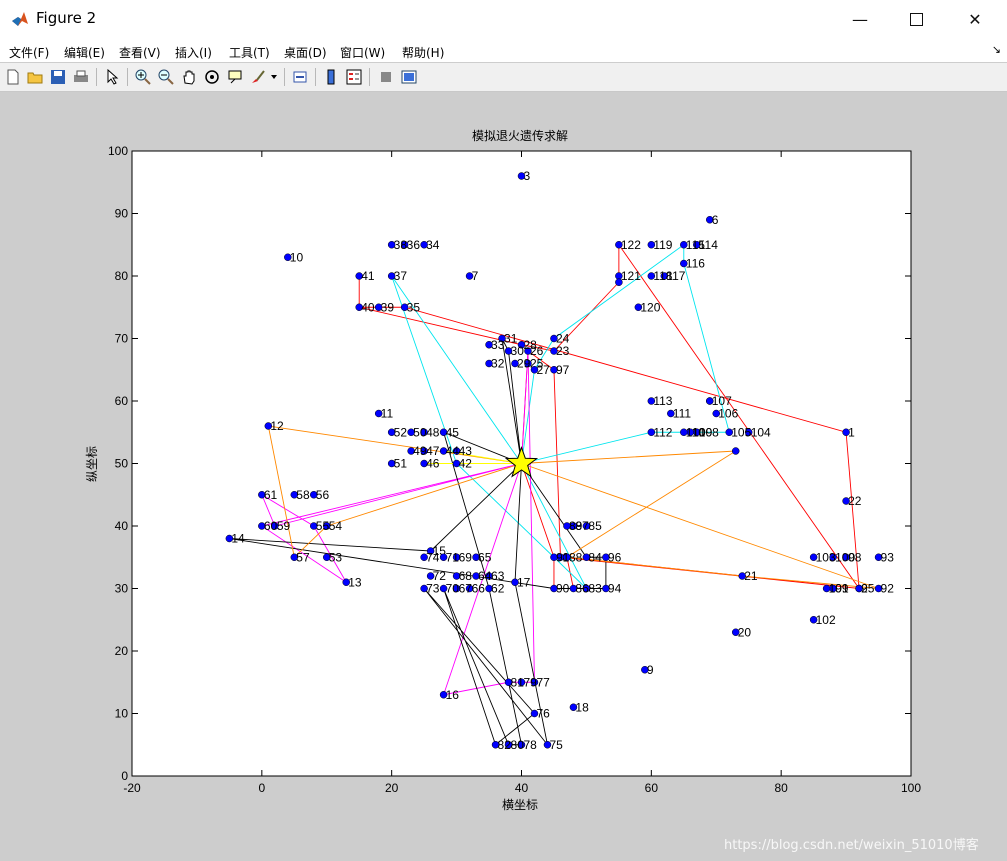 The image size is (1007, 861). Describe the element at coordinates (249, 53) in the screenshot. I see `menu-tools: 工具(T)` at that location.